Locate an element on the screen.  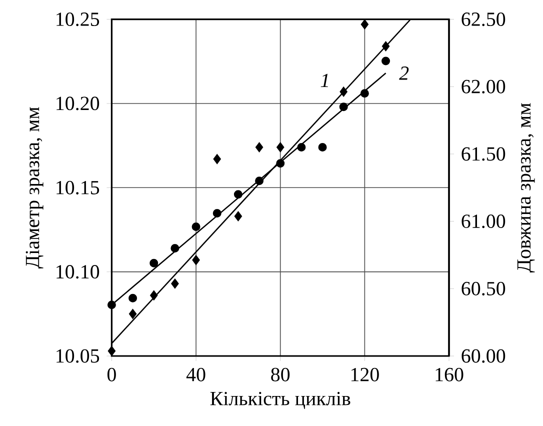
y-tick-label: 10.05 is located at coordinates (78, 356).